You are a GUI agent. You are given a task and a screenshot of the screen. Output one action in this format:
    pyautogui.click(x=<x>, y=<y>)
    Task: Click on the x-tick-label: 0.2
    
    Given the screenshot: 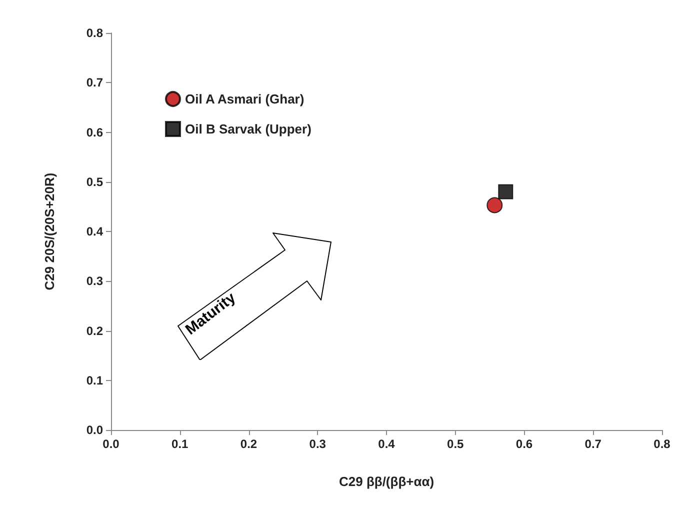 What is the action you would take?
    pyautogui.click(x=249, y=444)
    